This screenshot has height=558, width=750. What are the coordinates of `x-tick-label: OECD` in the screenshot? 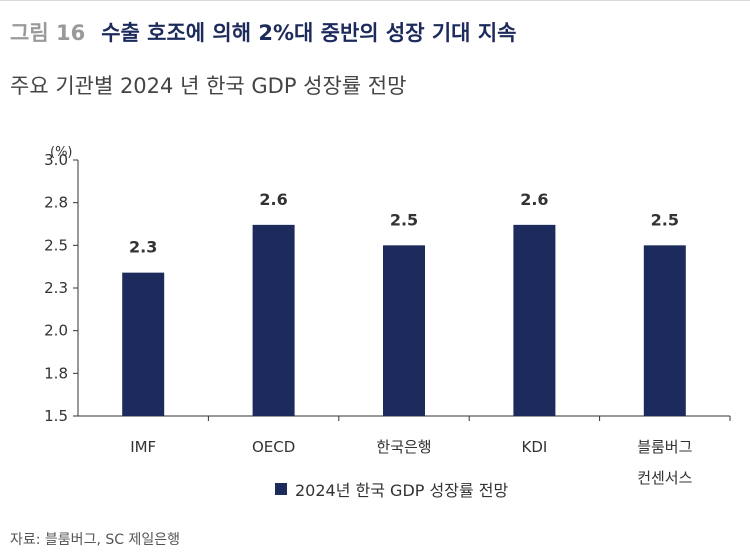 It's located at (273, 447).